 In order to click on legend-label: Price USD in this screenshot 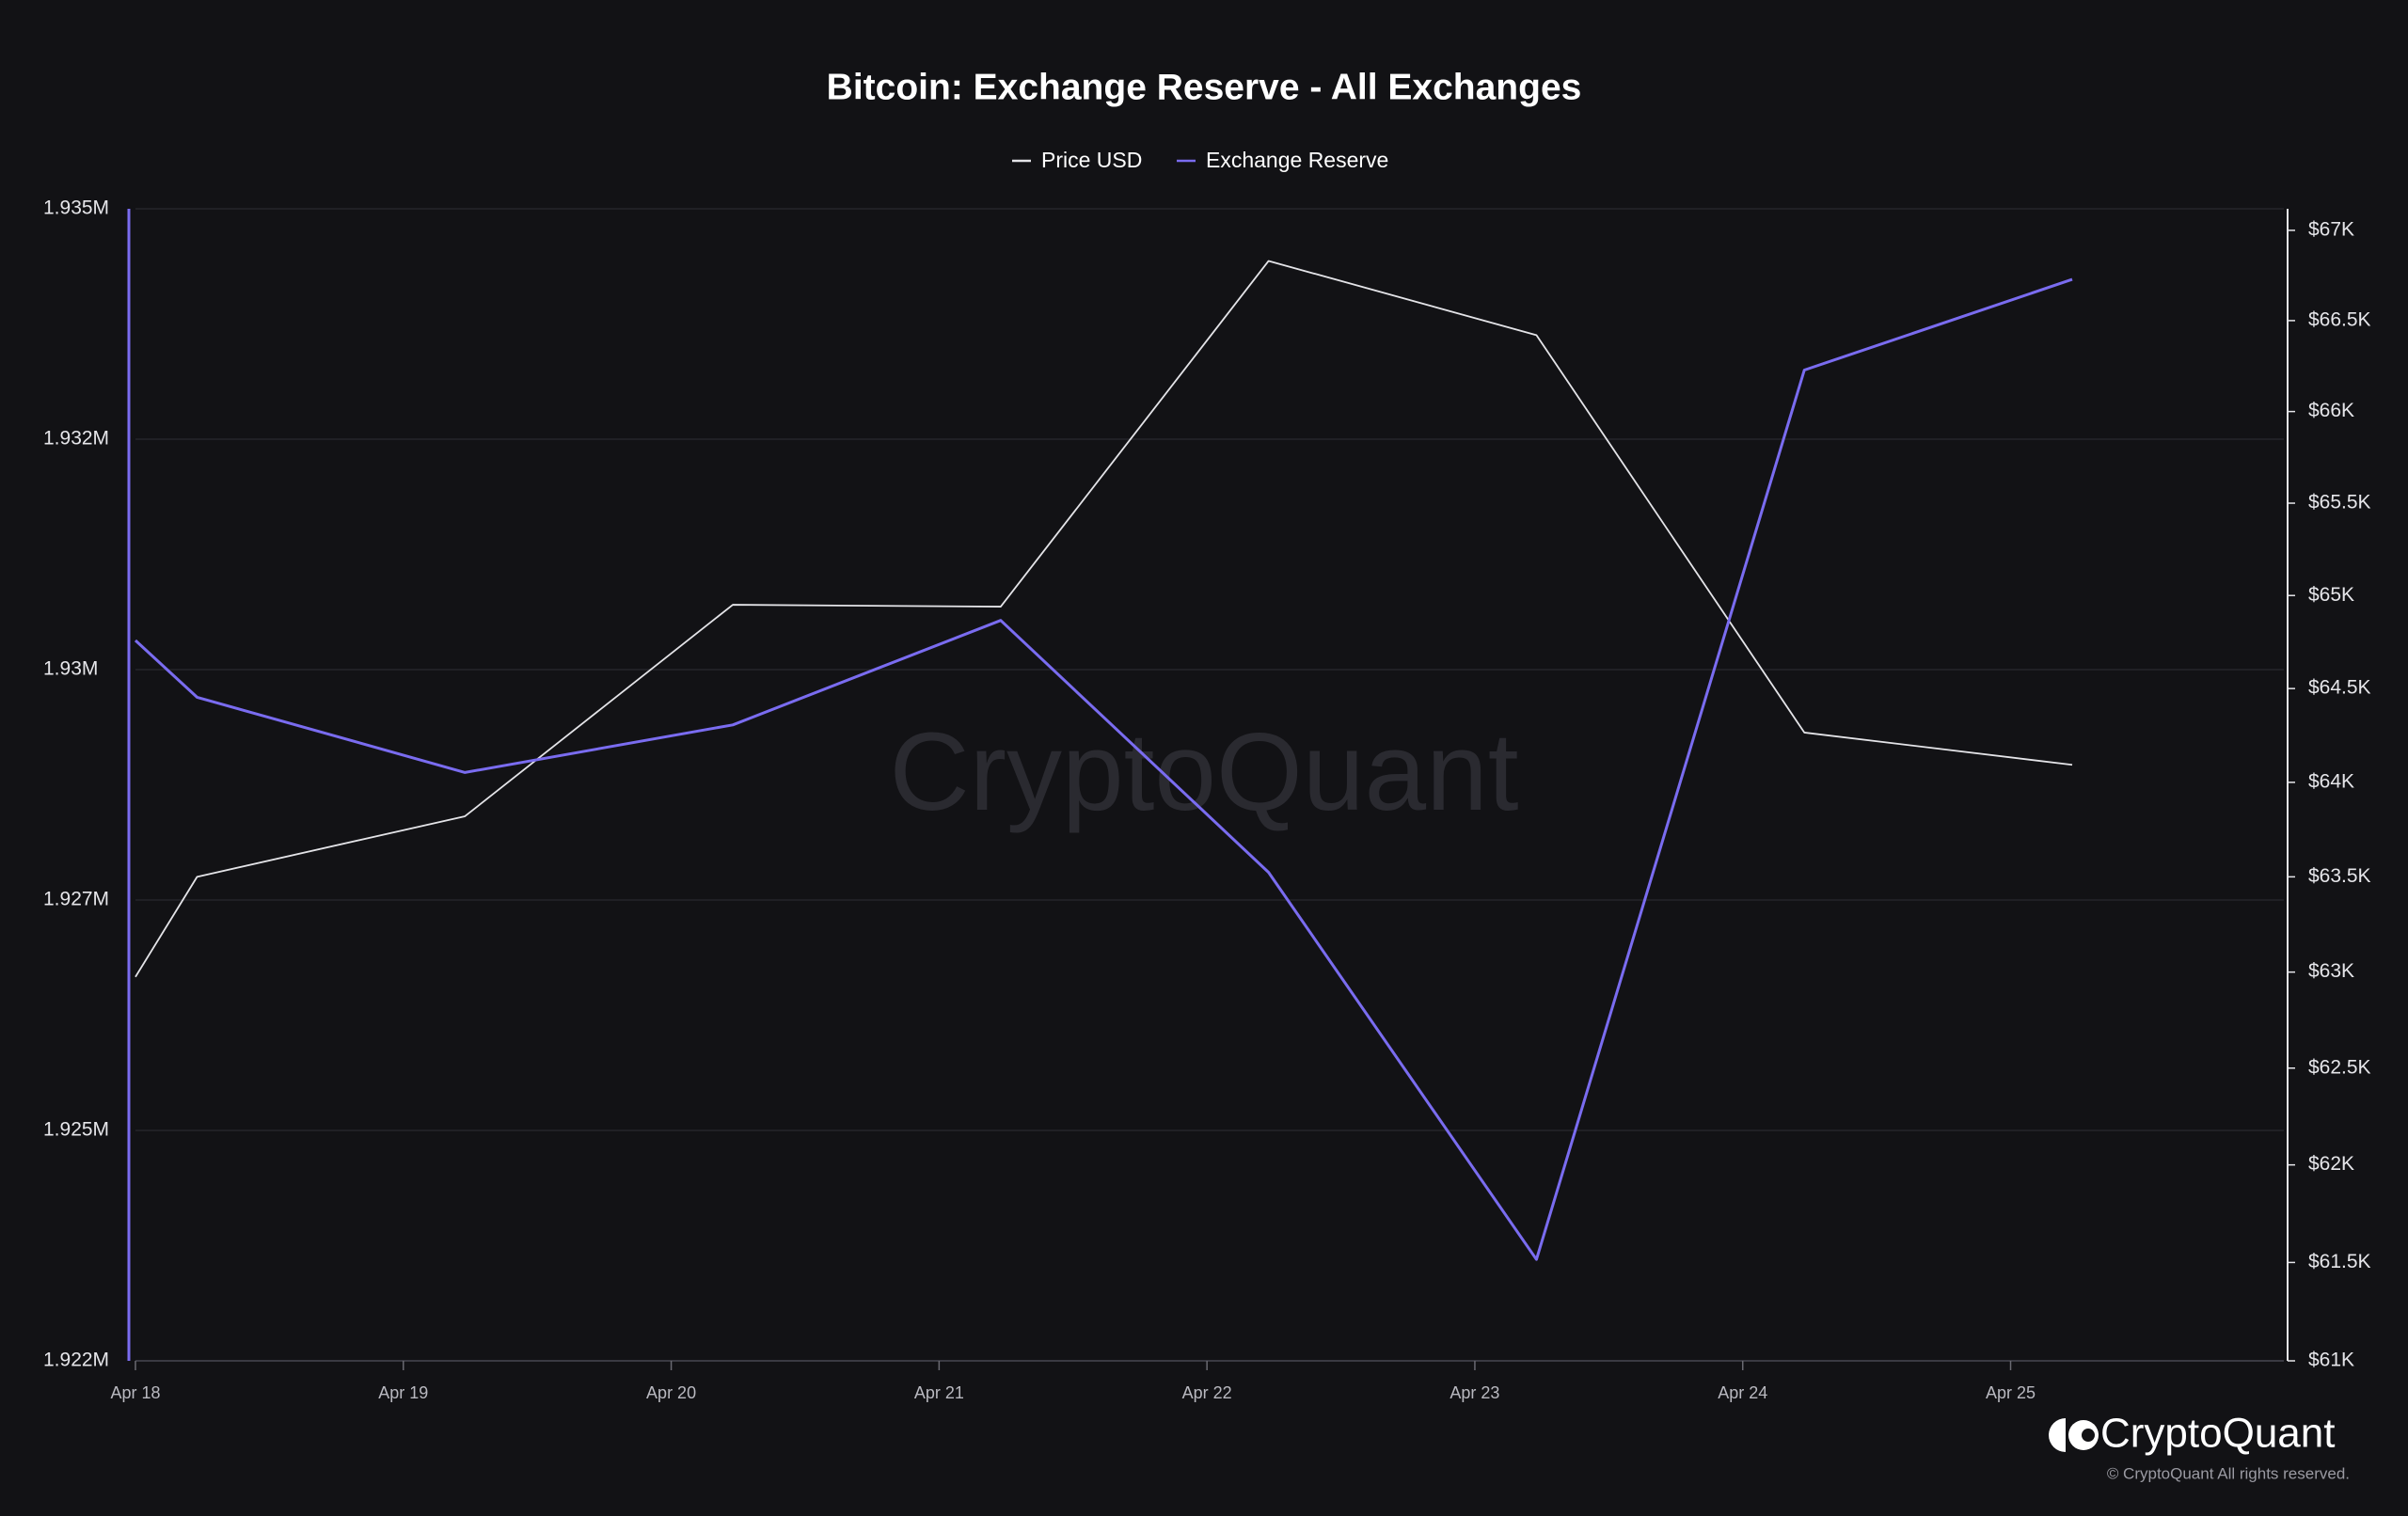, I will do `click(1092, 160)`.